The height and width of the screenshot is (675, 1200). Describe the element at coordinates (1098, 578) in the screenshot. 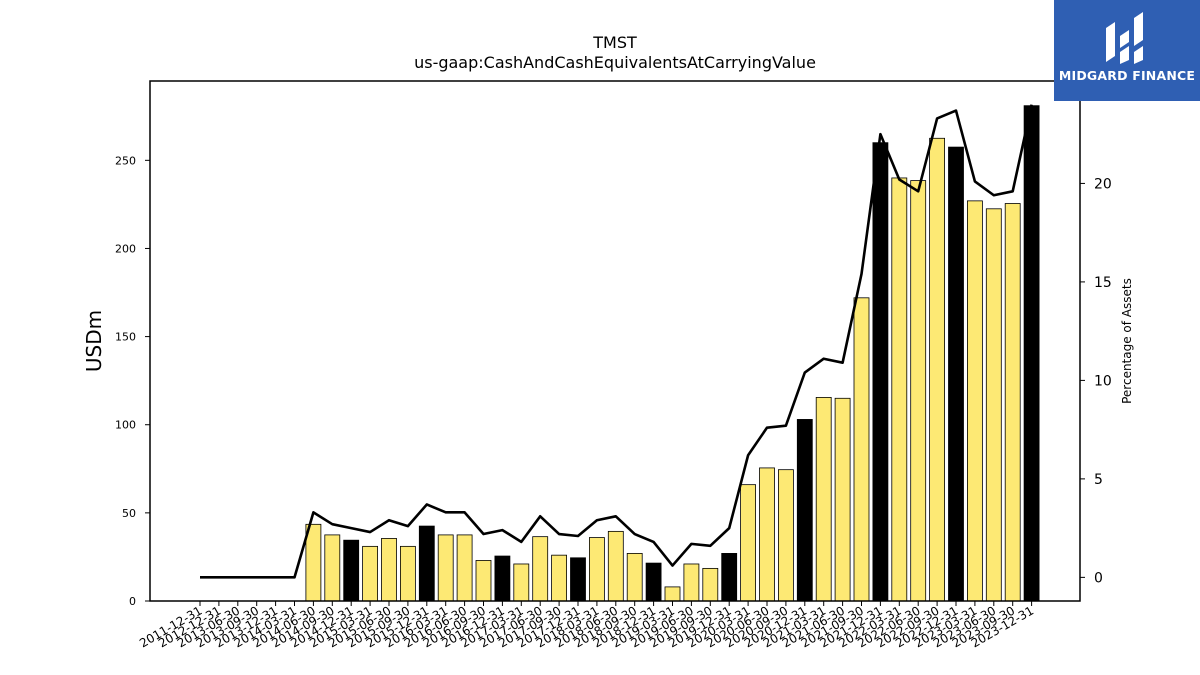

I see `y2-tick-label: 0` at that location.